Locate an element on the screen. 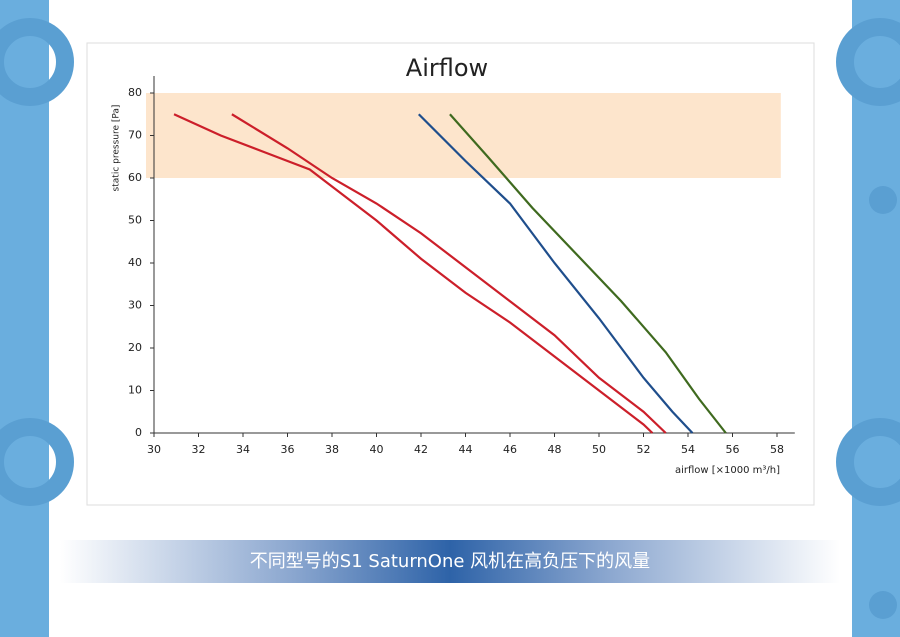 Image resolution: width=900 pixels, height=637 pixels. x-tick-label: 44 is located at coordinates (466, 449).